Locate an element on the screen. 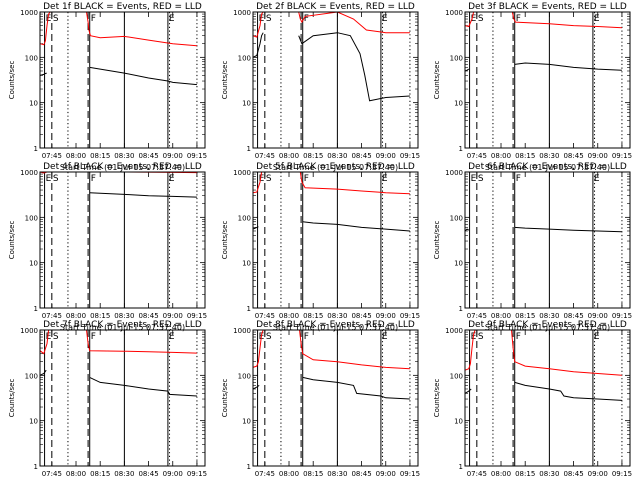 This screenshot has width=640, height=480. chart-title: Det 3f BLACK = Events, RED = LLD is located at coordinates (547, 7).